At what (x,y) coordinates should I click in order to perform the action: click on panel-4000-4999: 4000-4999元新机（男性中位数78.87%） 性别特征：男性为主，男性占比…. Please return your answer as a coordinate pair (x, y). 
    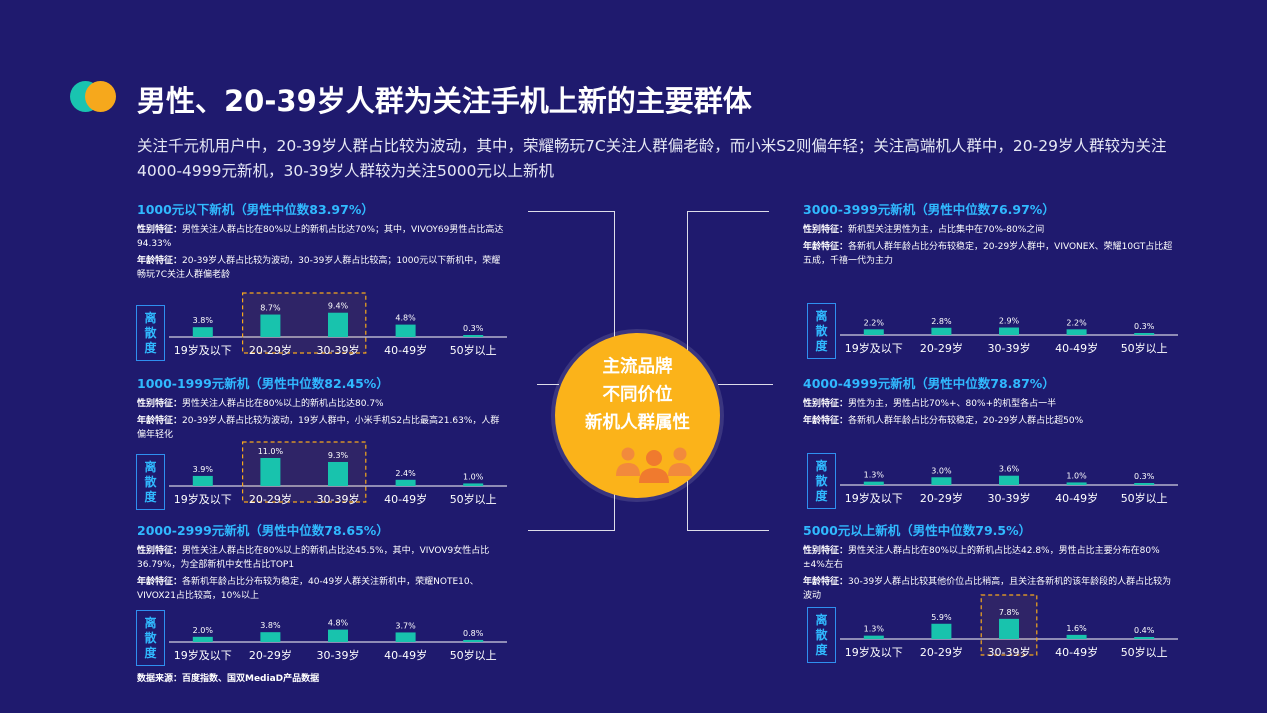
    Looking at the image, I should click on (988, 401).